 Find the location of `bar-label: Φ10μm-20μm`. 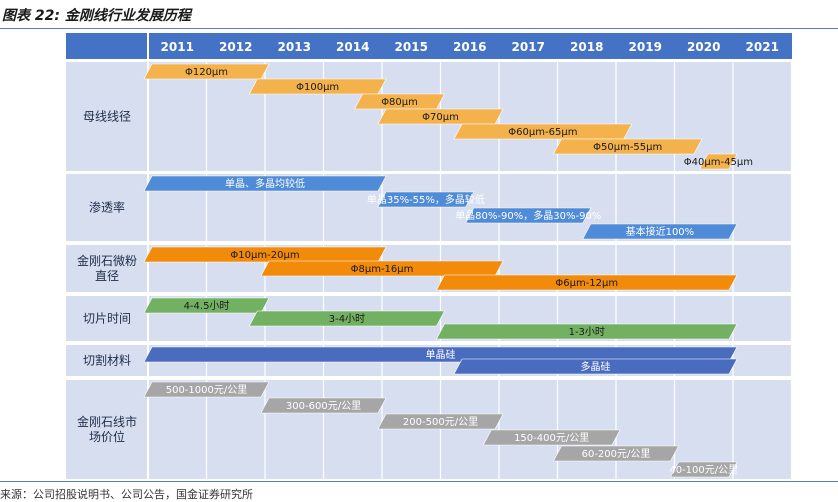

bar-label: Φ10μm-20μm is located at coordinates (264, 255).